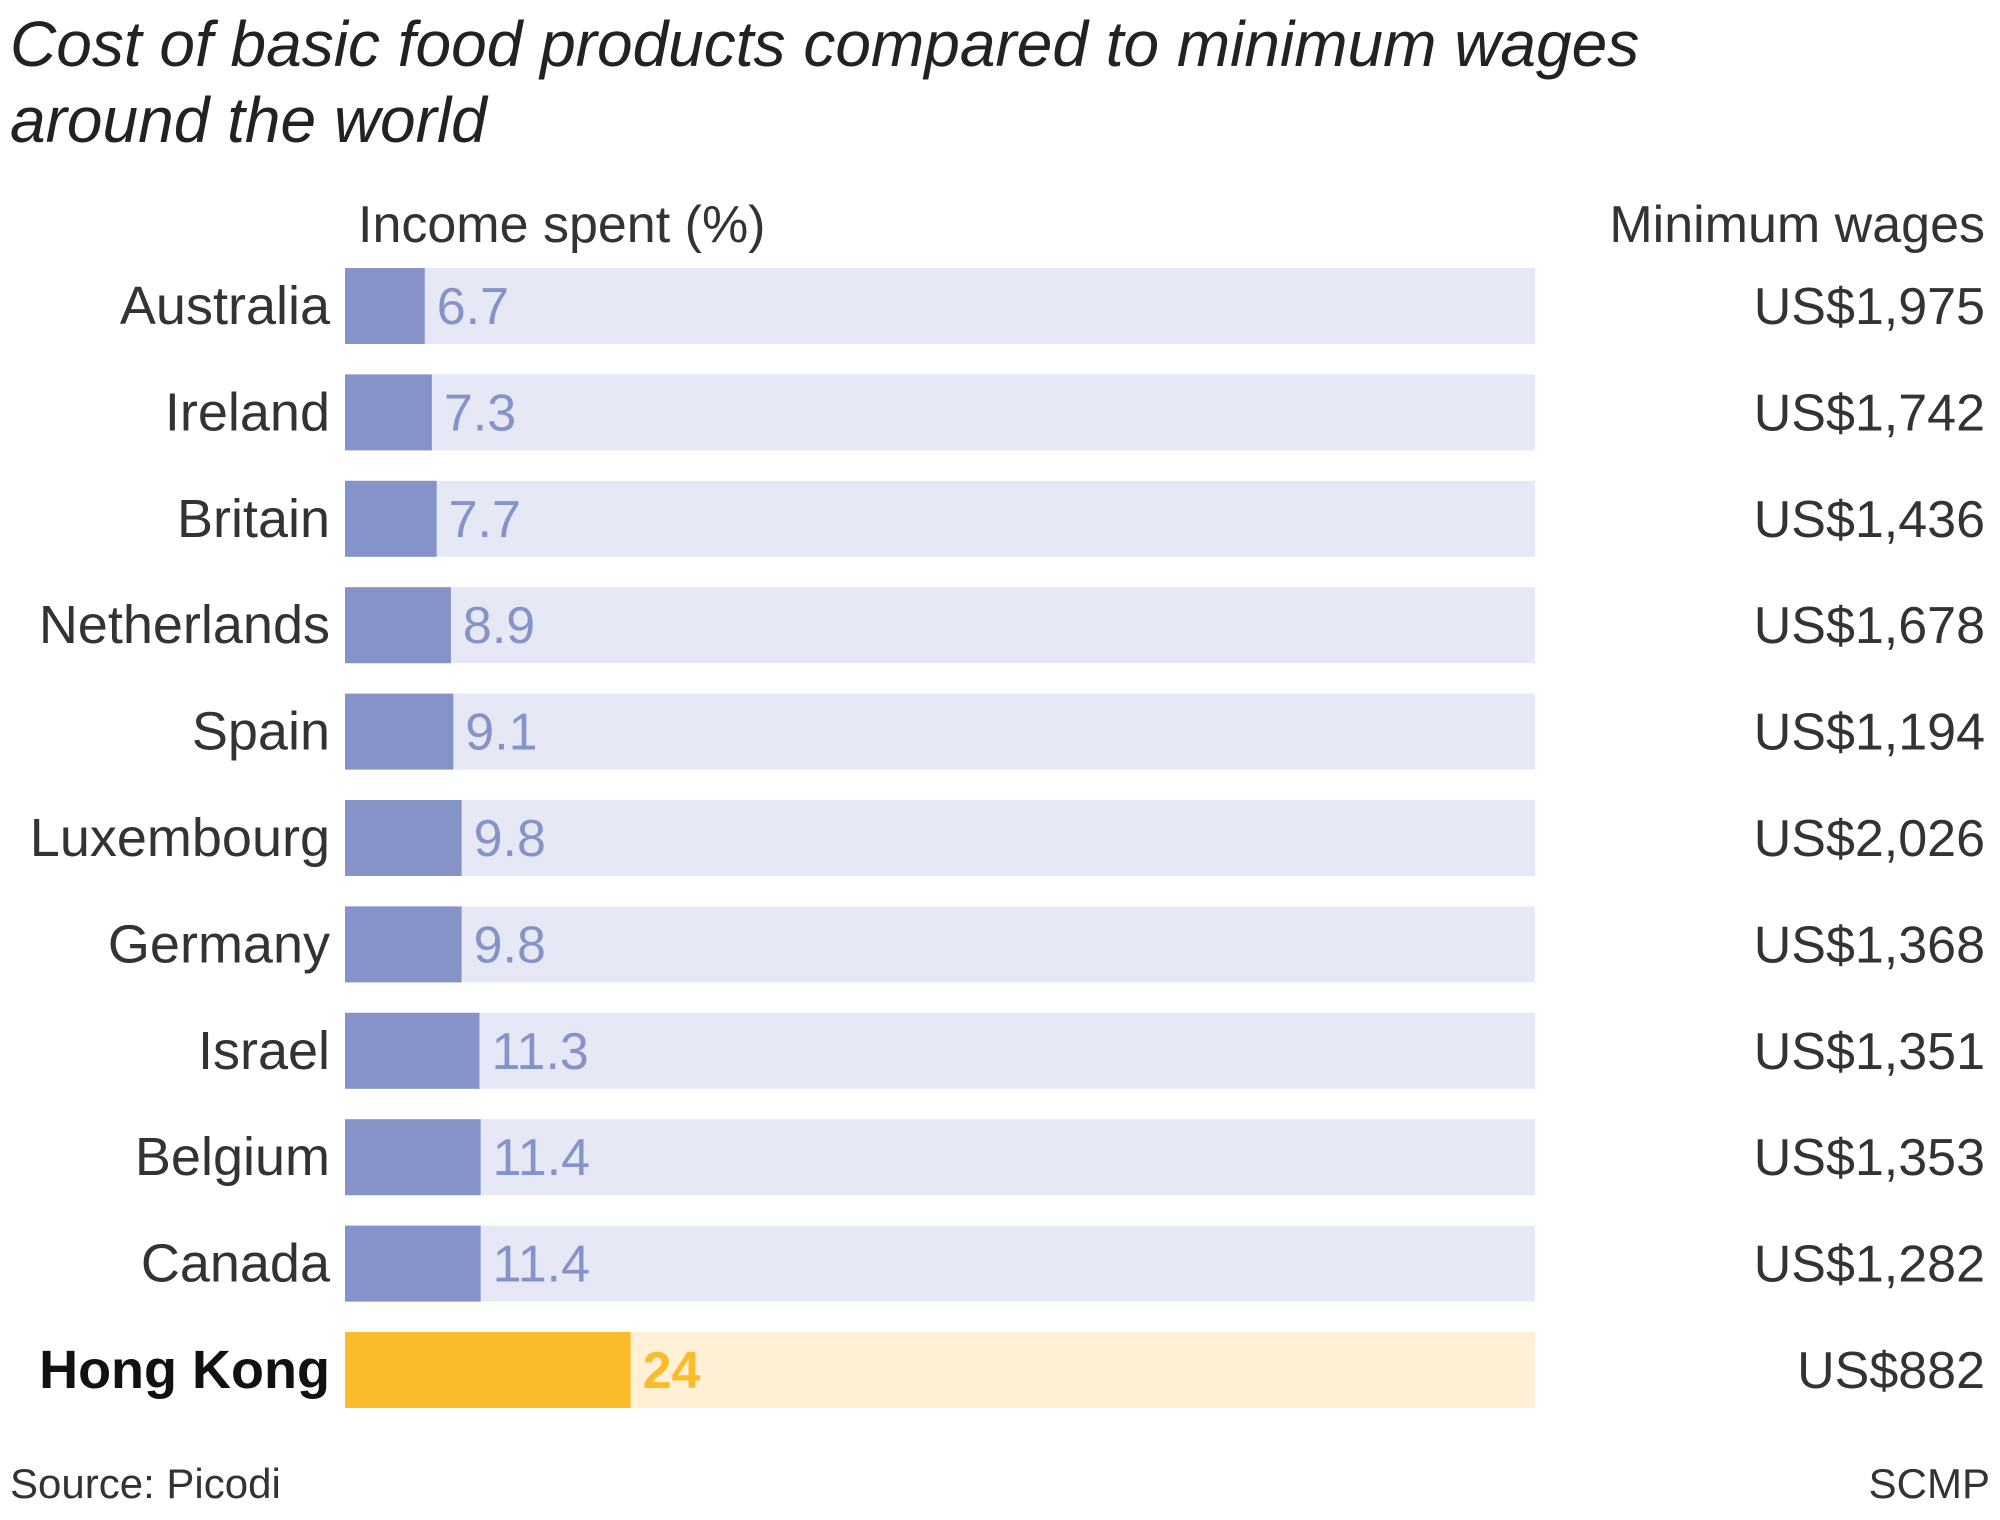 The image size is (2000, 1520). What do you see at coordinates (253, 519) in the screenshot?
I see `category-label: Britain` at bounding box center [253, 519].